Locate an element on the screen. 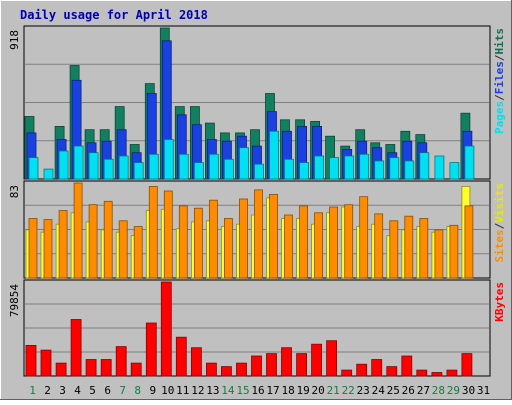 This screenshot has height=405, width=512. legend-part: Visits is located at coordinates (499, 203).